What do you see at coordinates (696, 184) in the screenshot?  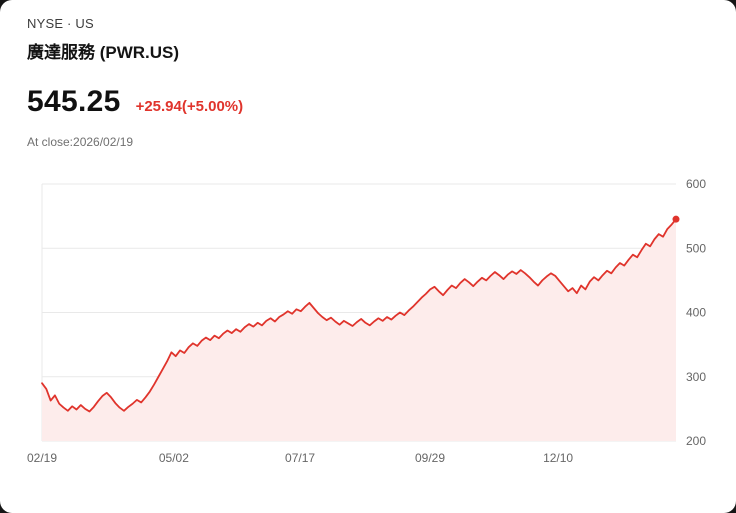 I see `y-axis-label: 600` at bounding box center [696, 184].